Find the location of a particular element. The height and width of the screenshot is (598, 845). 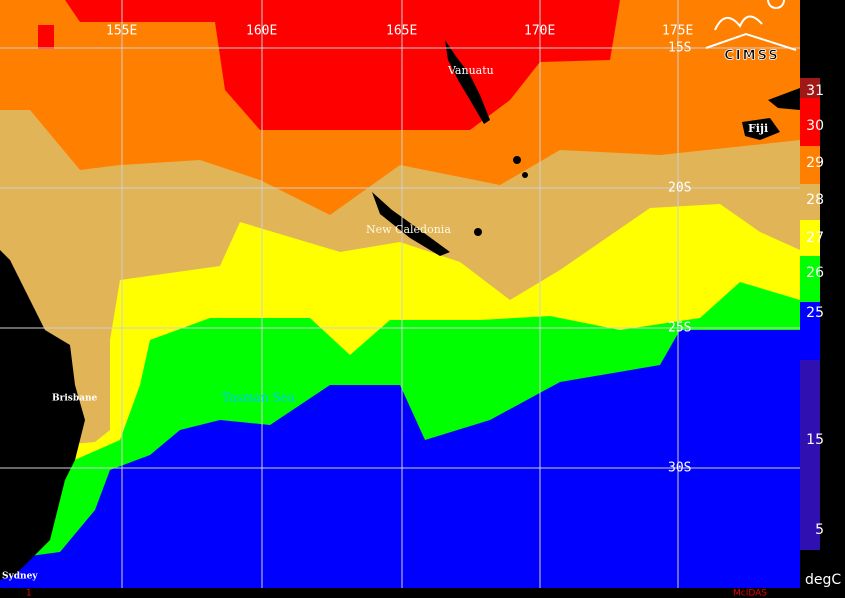

latitude-labels: 15S 20S 25S 30S is located at coordinates (679, 258).